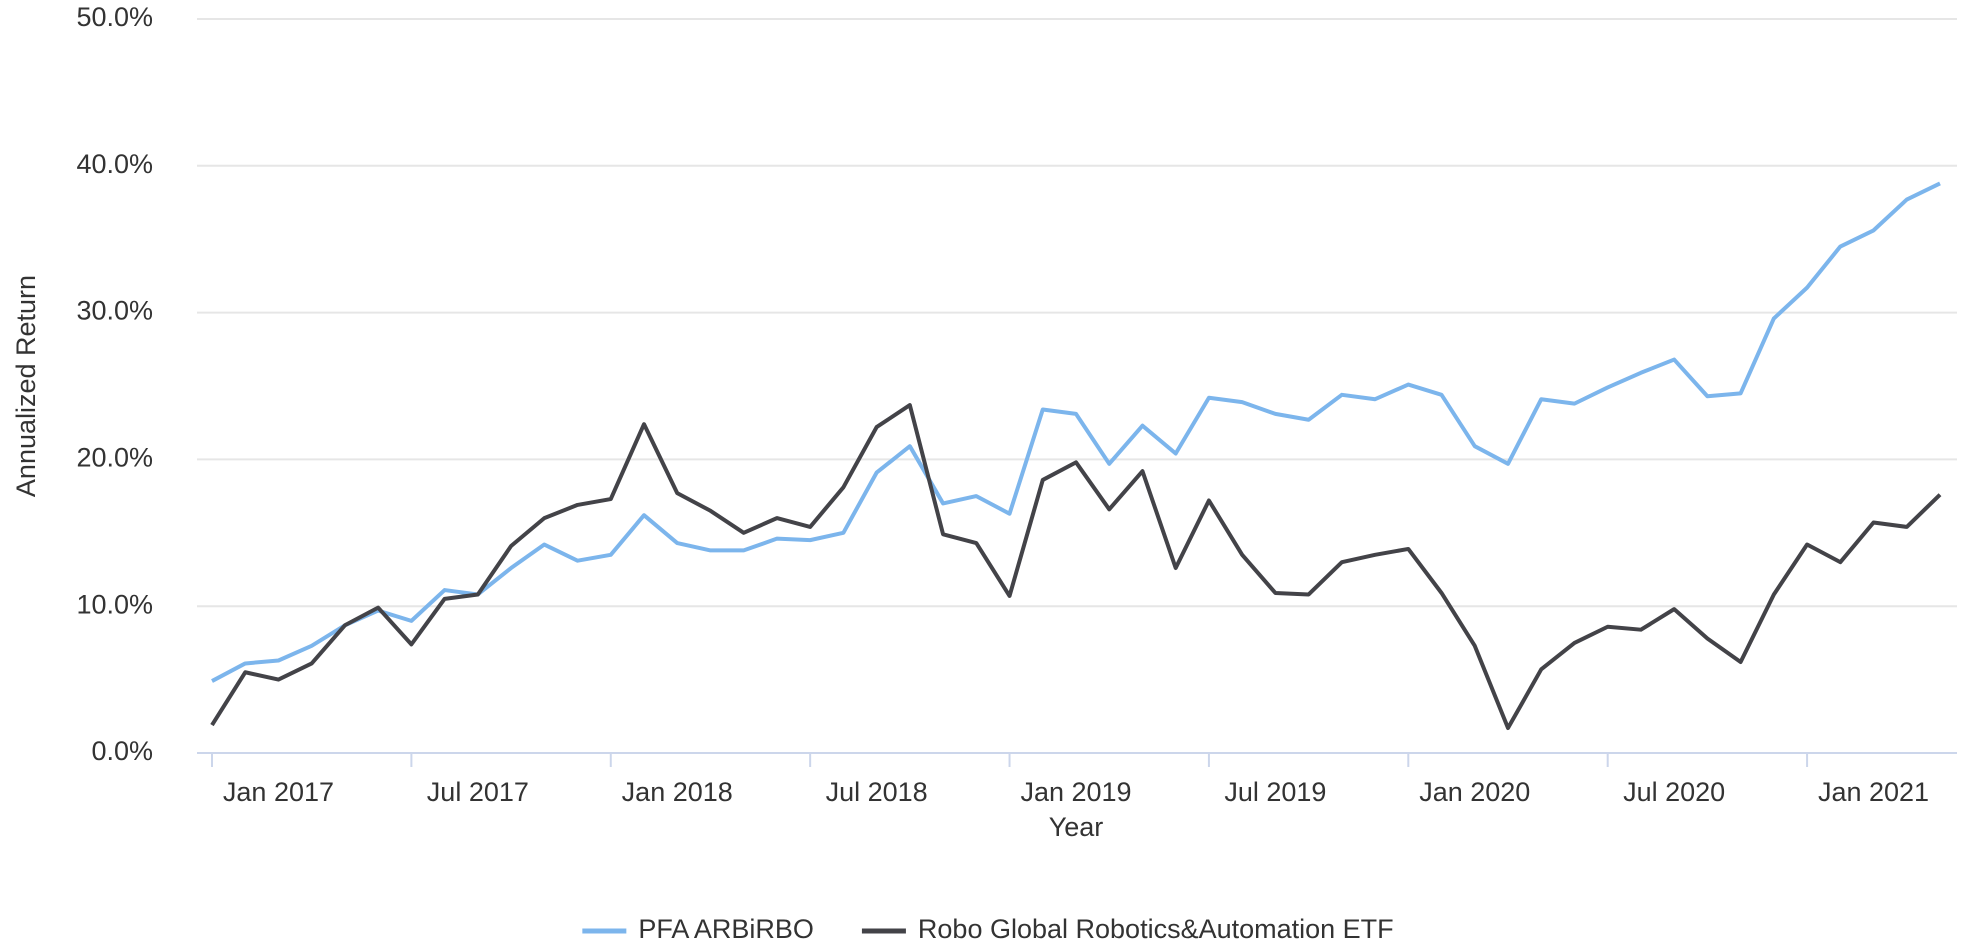 The height and width of the screenshot is (949, 1965). I want to click on y-tick-label: 20.0%, so click(114, 458).